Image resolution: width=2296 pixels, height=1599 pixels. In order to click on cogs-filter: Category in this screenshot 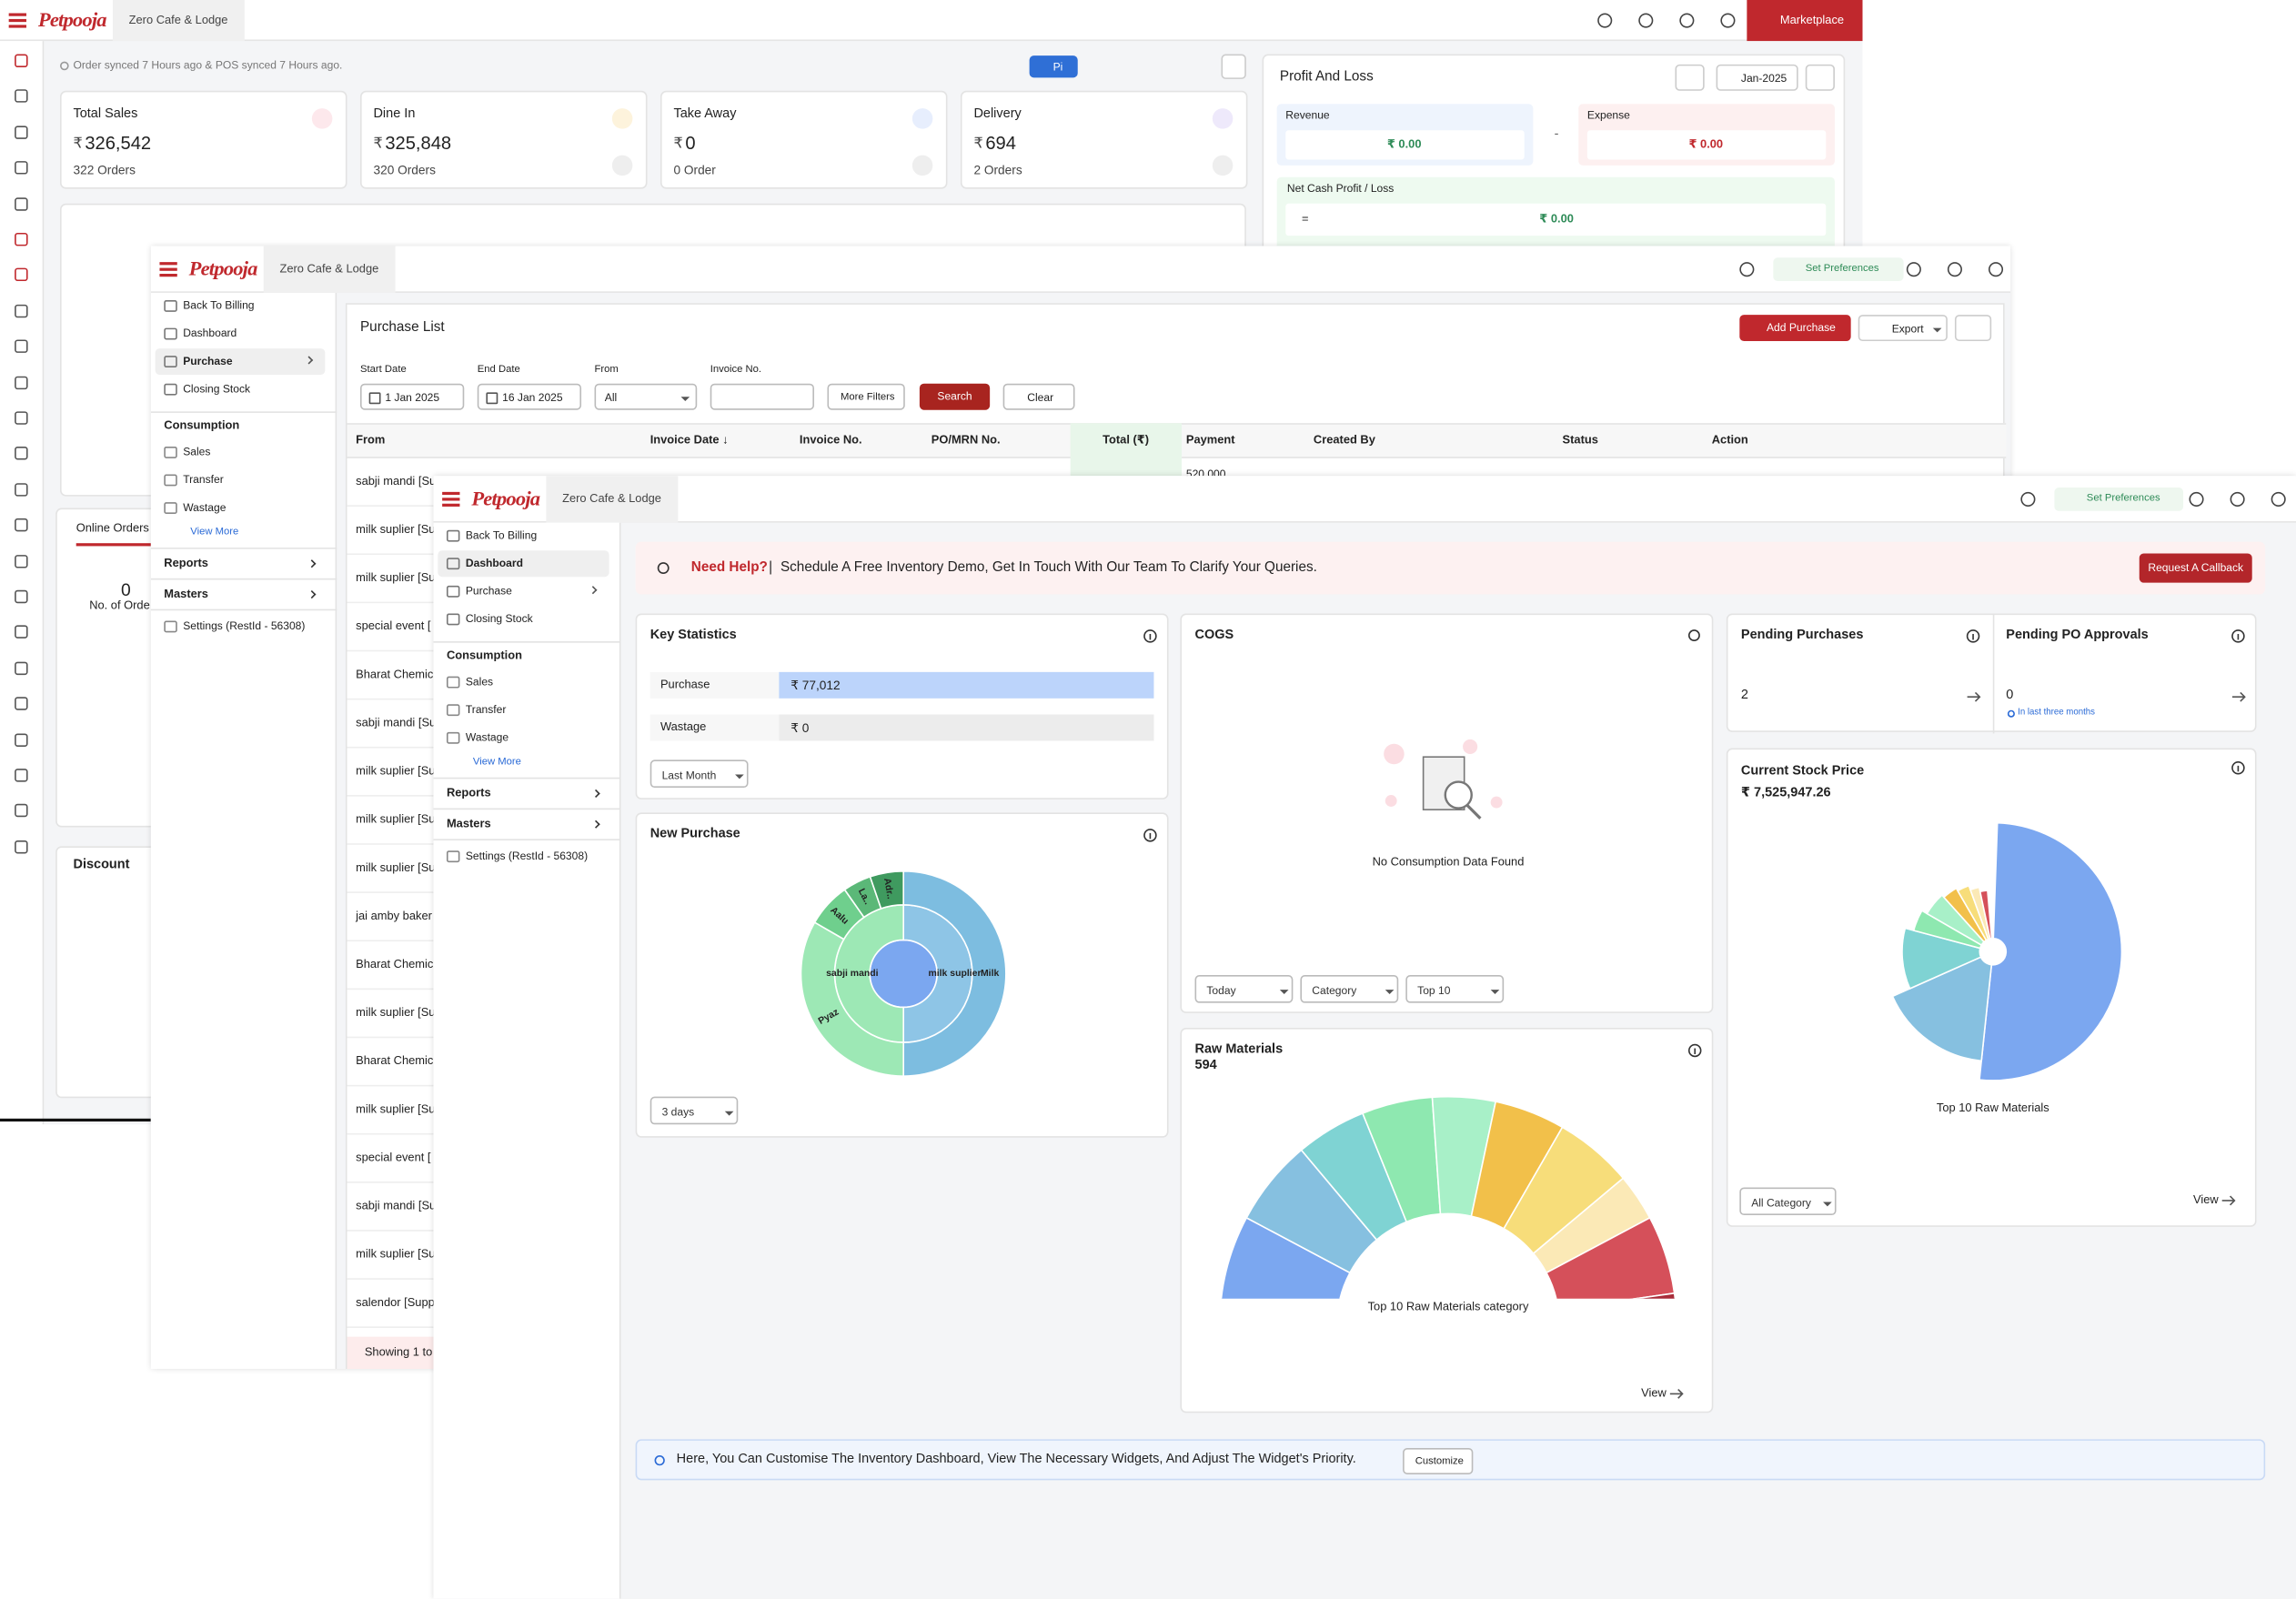, I will do `click(1349, 989)`.